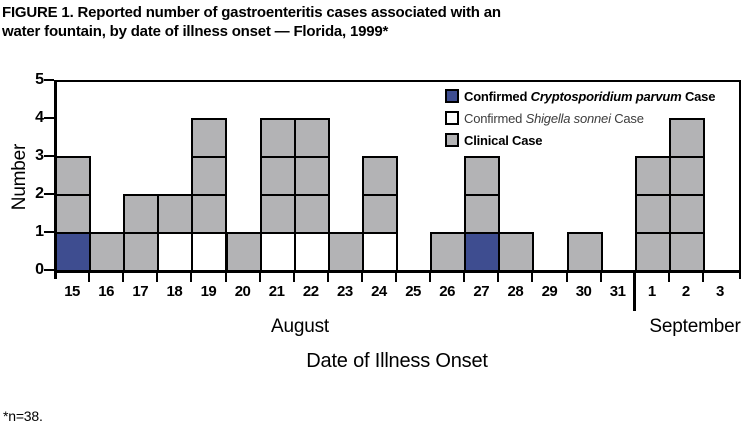  Describe the element at coordinates (549, 291) in the screenshot. I see `x-date-label: 29` at that location.